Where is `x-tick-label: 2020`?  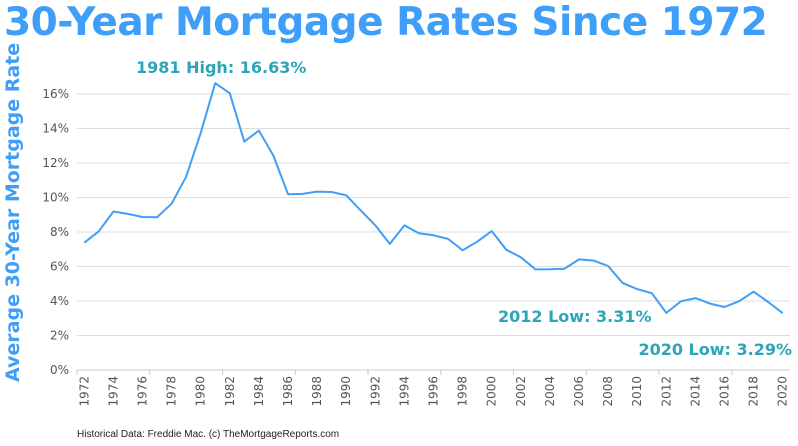
x-tick-label: 2020 is located at coordinates (783, 391).